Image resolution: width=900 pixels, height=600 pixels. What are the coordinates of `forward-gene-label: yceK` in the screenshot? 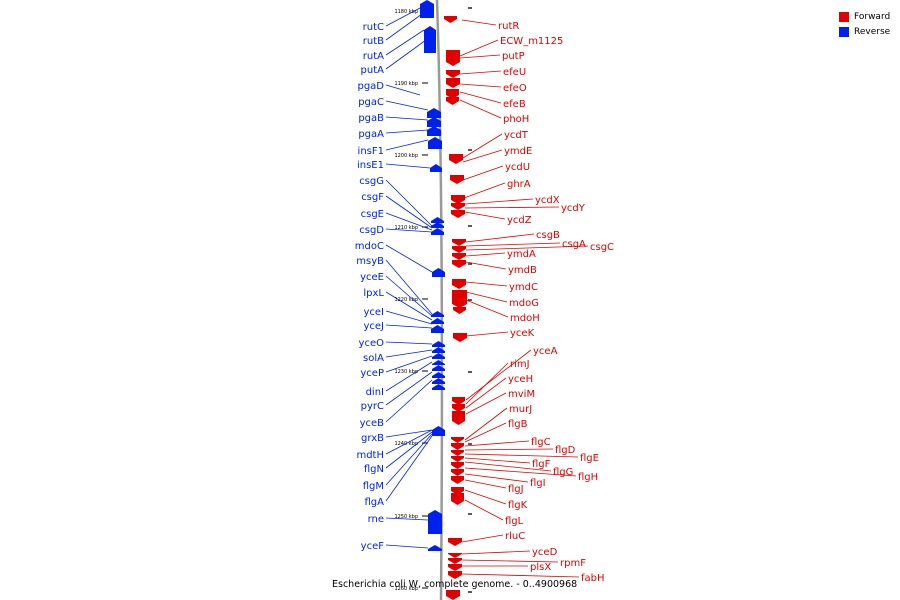 It's located at (522, 333).